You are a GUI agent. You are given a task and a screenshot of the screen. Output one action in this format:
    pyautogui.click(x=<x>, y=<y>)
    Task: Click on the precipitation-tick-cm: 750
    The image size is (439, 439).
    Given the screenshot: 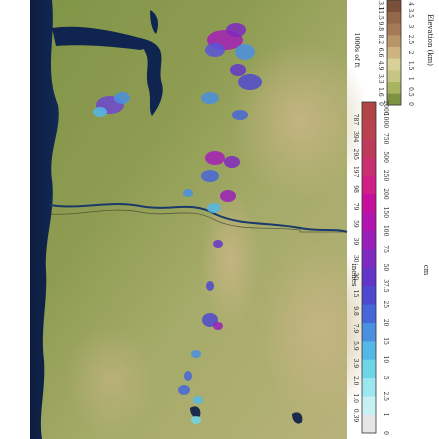 What is the action you would take?
    pyautogui.click(x=385, y=139)
    